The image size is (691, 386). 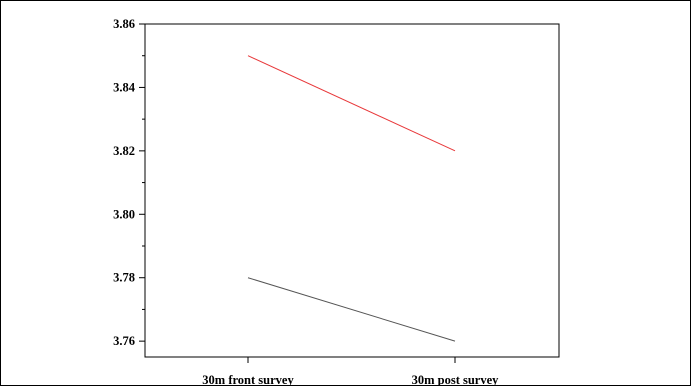 I want to click on y-tick-label: 3.82, so click(x=124, y=151).